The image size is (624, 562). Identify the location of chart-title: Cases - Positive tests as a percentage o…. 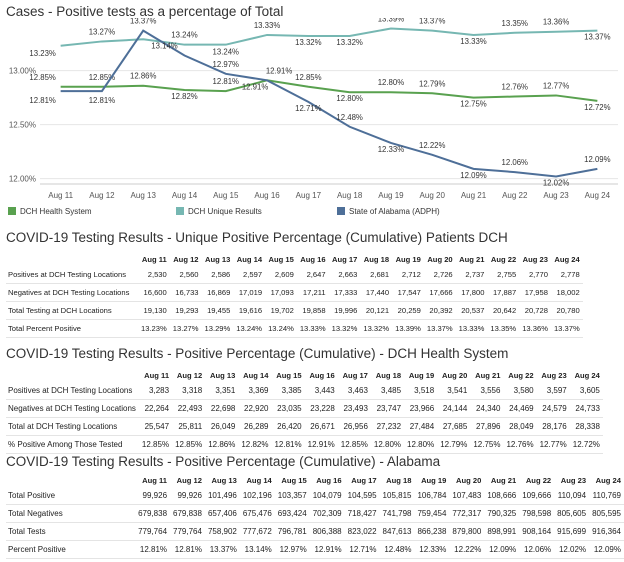
(145, 11).